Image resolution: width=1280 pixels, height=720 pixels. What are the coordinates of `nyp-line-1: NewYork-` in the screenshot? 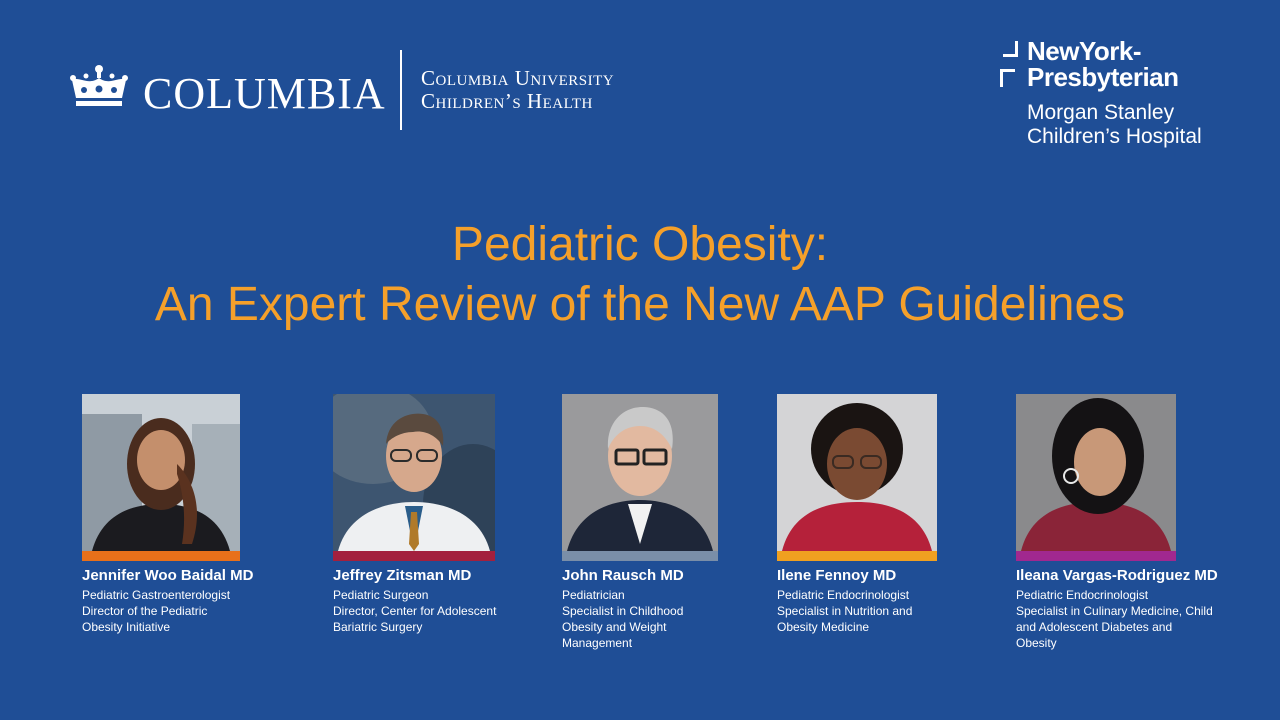 It's located at (1084, 51).